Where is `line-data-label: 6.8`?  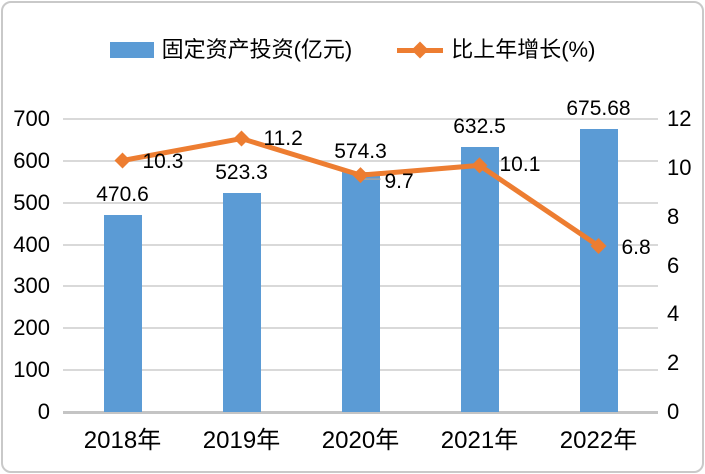
line-data-label: 6.8 is located at coordinates (636, 247).